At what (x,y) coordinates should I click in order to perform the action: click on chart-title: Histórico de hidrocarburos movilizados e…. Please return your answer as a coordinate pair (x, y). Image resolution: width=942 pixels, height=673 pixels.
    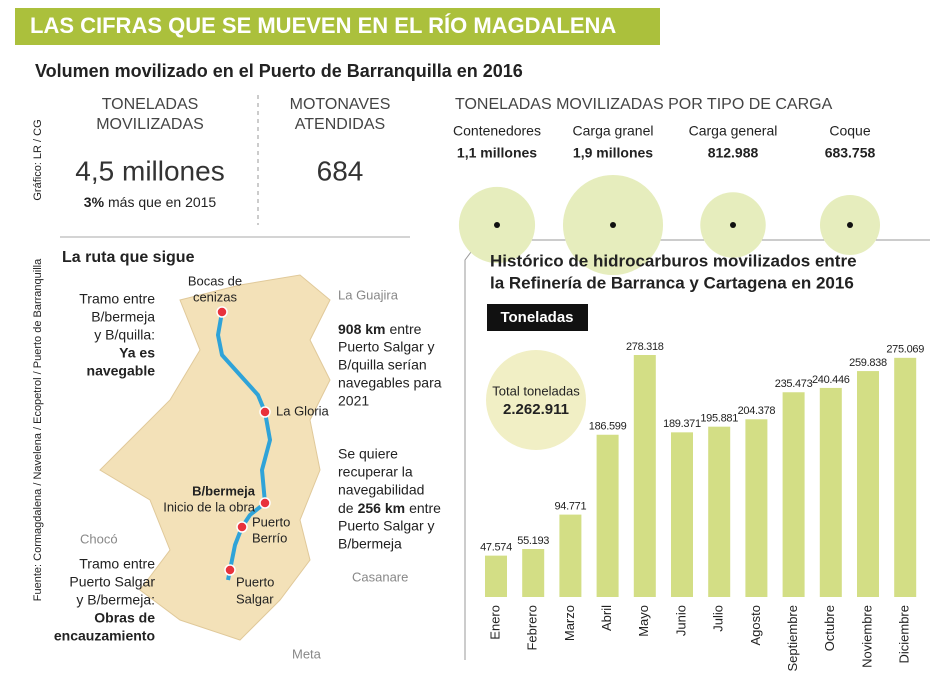
    Looking at the image, I should click on (673, 260).